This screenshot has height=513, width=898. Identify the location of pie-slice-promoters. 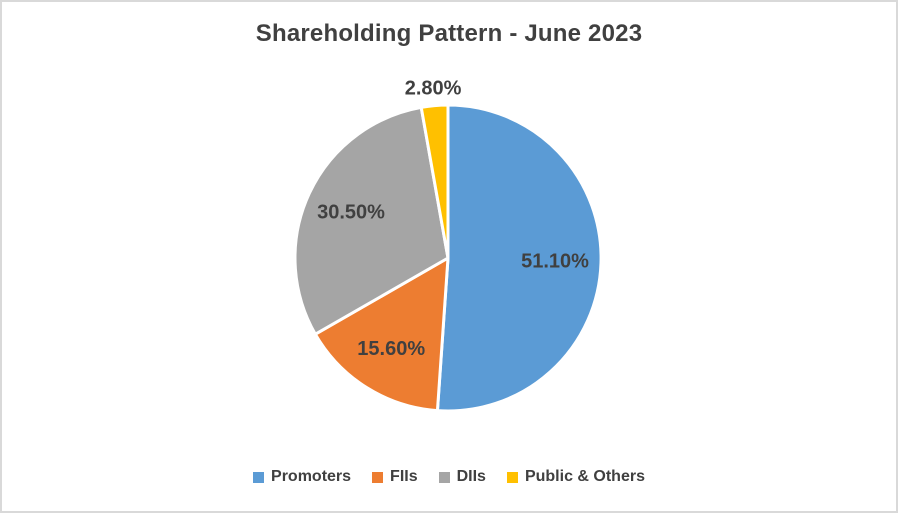
(519, 258).